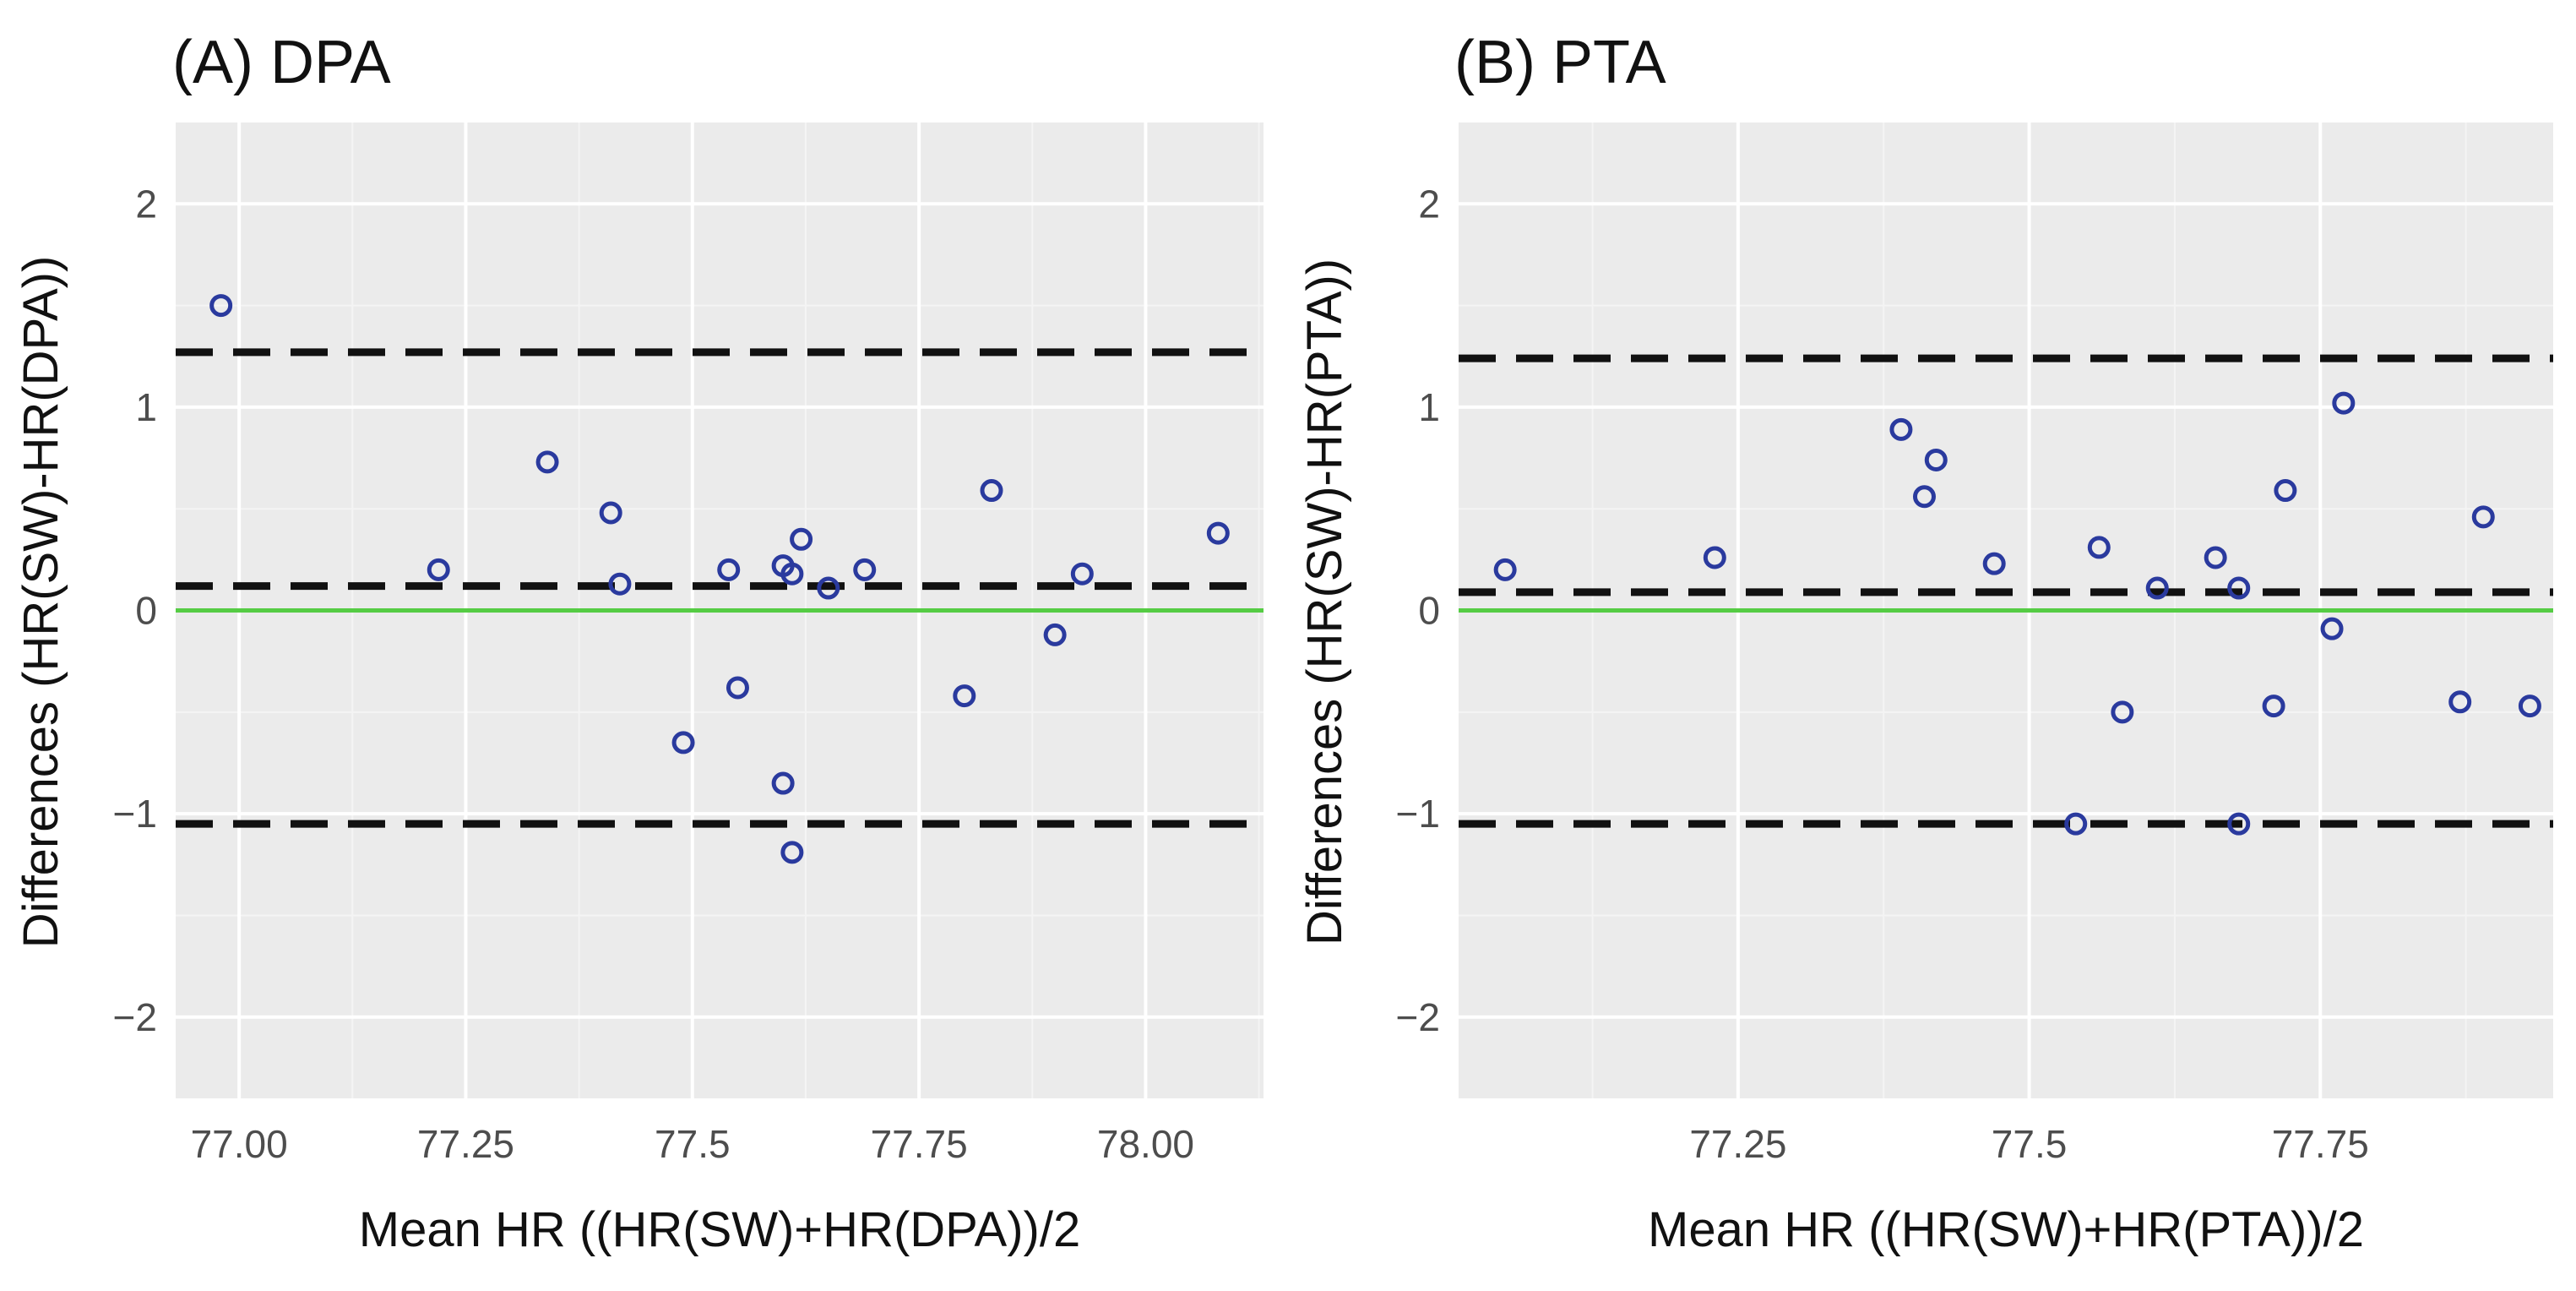  Describe the element at coordinates (239, 1144) in the screenshot. I see `x-tick-label: 77.00` at that location.